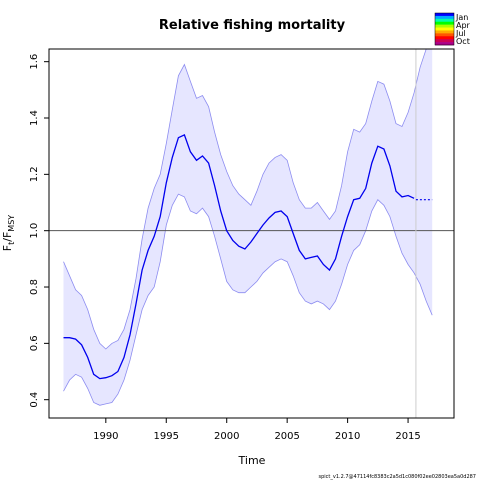  I want to click on y-axis: 0.4 0.6 0.8 1.0 1.2 1.4 1.6, so click(39, 231).